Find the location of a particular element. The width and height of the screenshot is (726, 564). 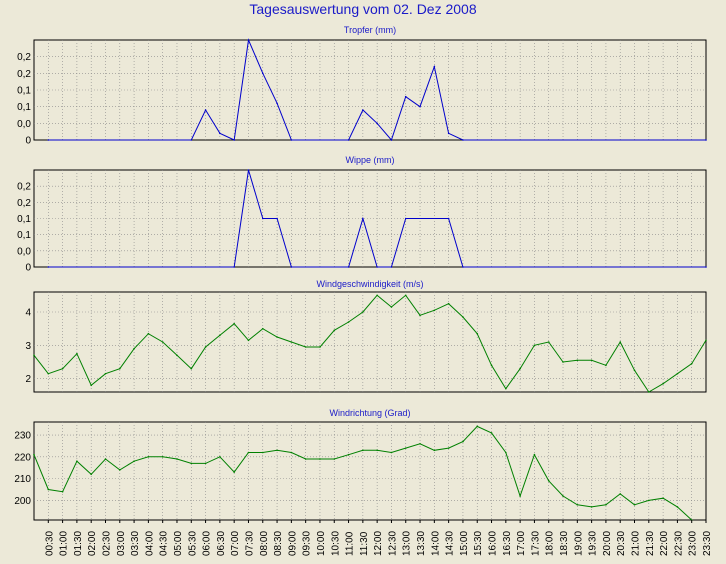

x-tick-label: 13:30 is located at coordinates (421, 543).